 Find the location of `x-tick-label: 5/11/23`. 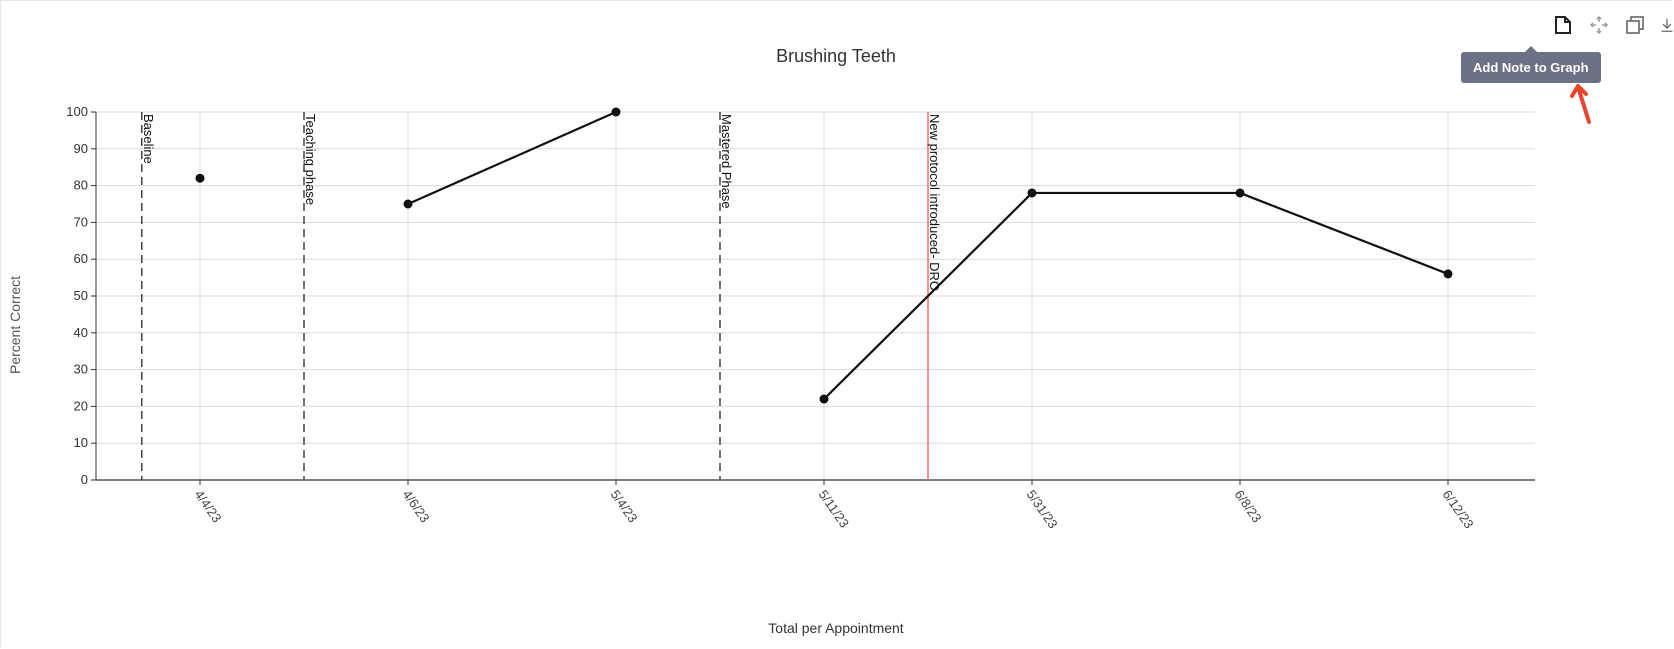

x-tick-label: 5/11/23 is located at coordinates (834, 508).